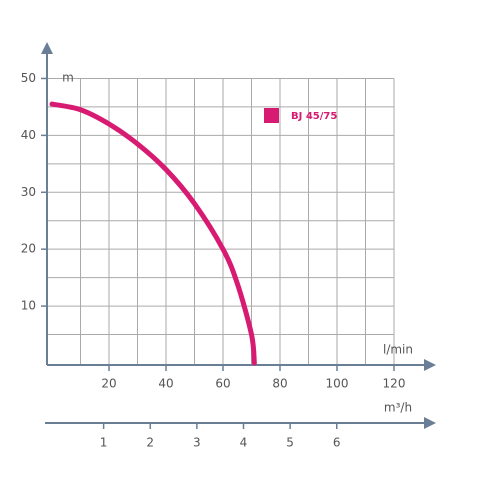  I want to click on y-arrow, so click(47, 48).